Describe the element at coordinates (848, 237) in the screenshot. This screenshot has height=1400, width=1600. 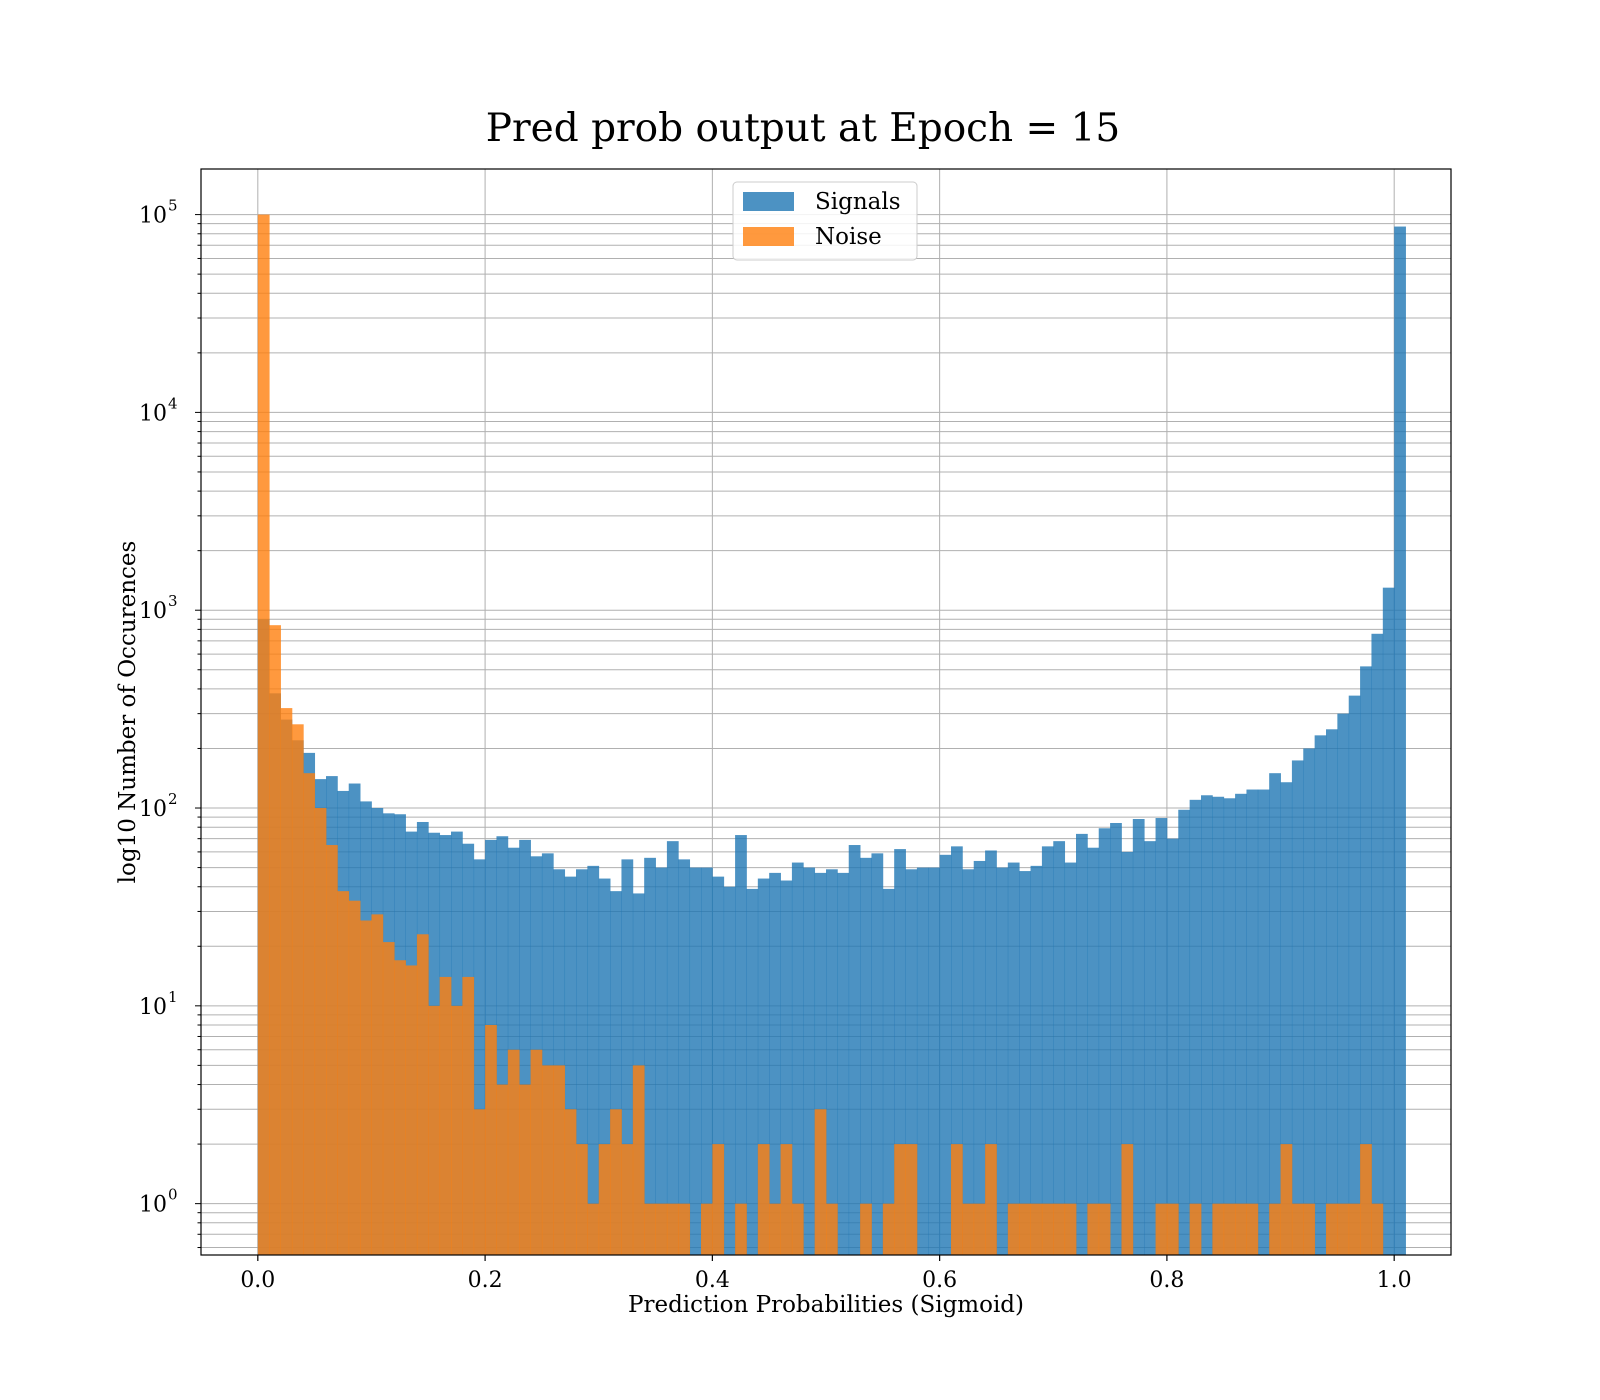
I see `legend-noise-label: Noise` at that location.